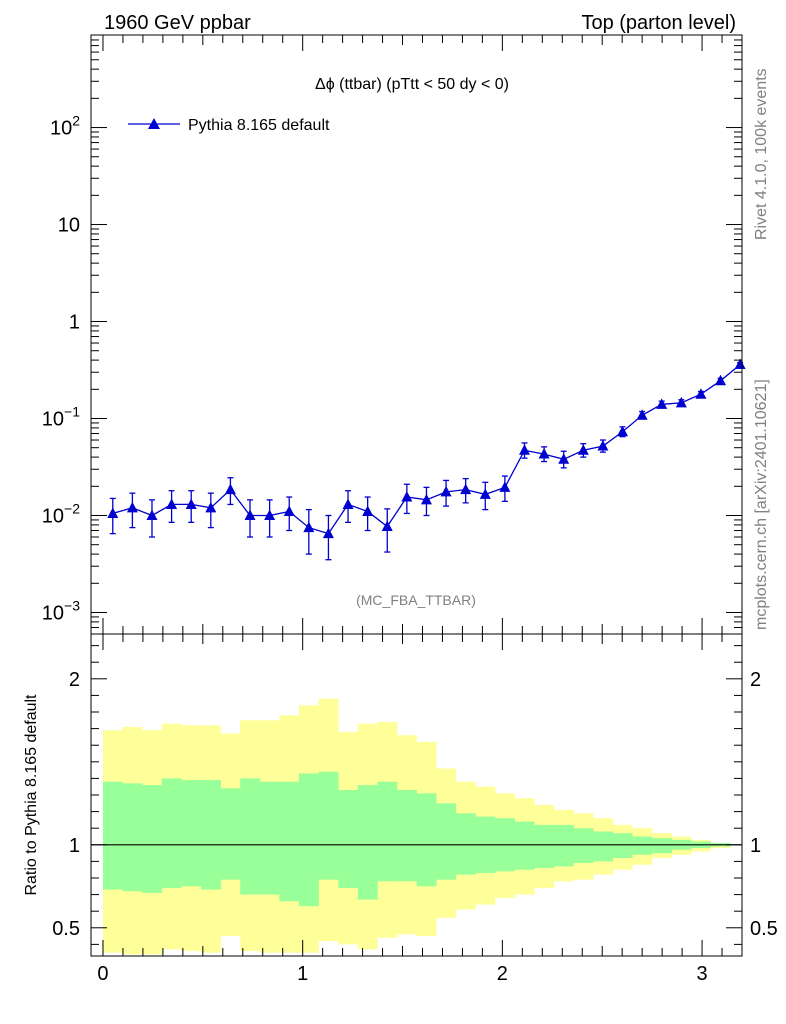 The height and width of the screenshot is (1024, 786). What do you see at coordinates (701, 974) in the screenshot?
I see `x-tick-label: 3` at bounding box center [701, 974].